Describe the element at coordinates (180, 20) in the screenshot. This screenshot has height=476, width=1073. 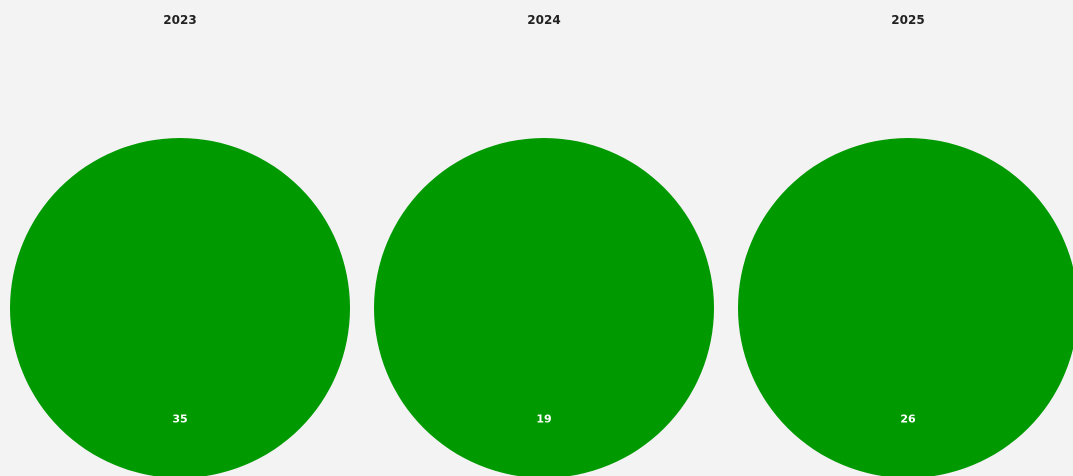
I see `chart-title-2023: 2023` at that location.